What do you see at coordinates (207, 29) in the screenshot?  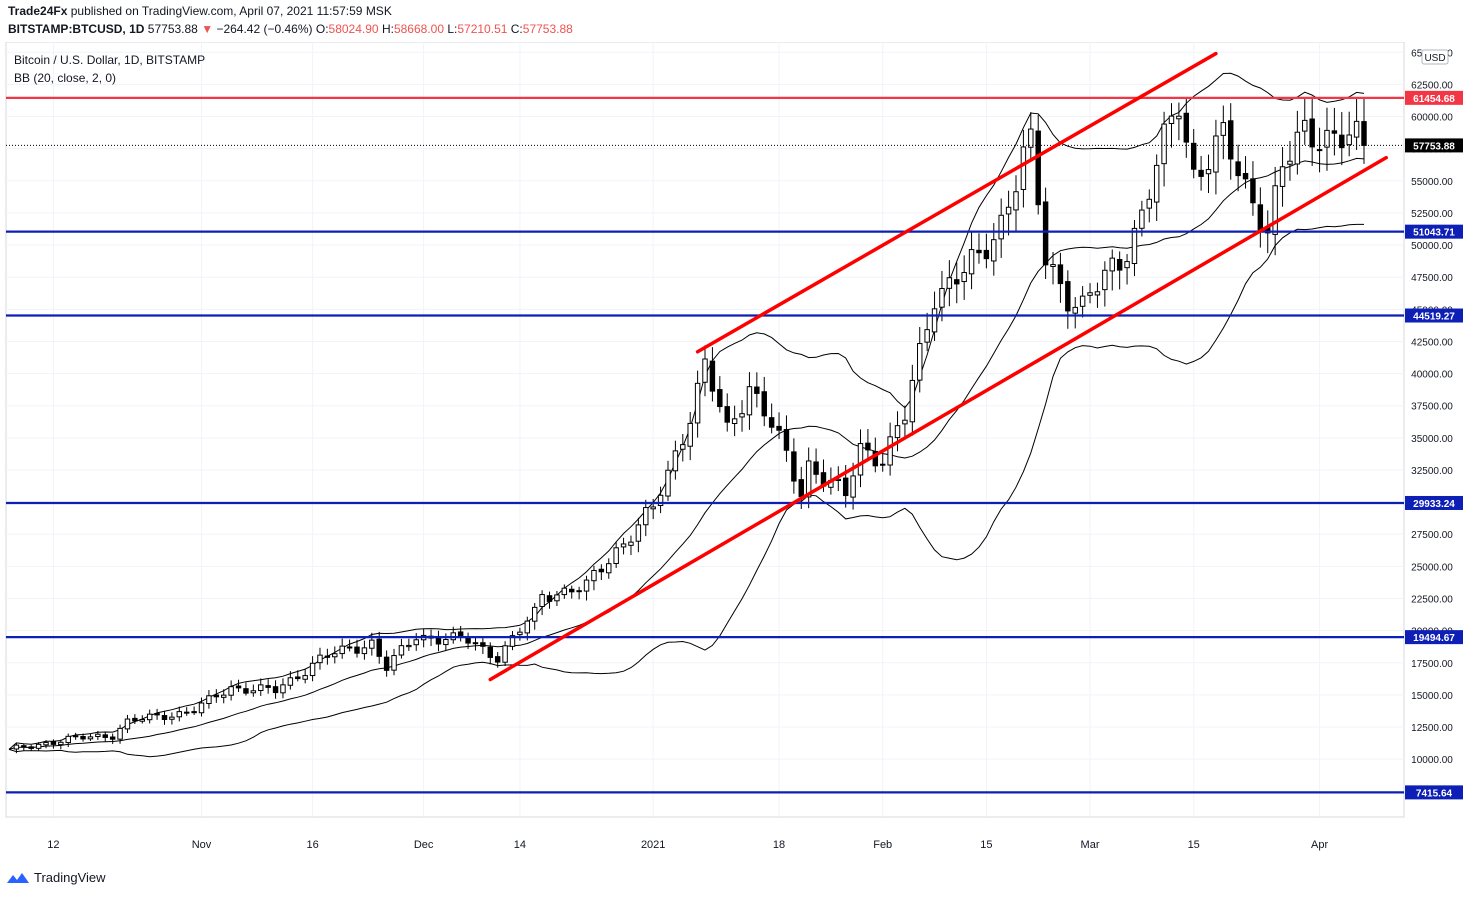 I see `down-arrow-icon: ▼` at bounding box center [207, 29].